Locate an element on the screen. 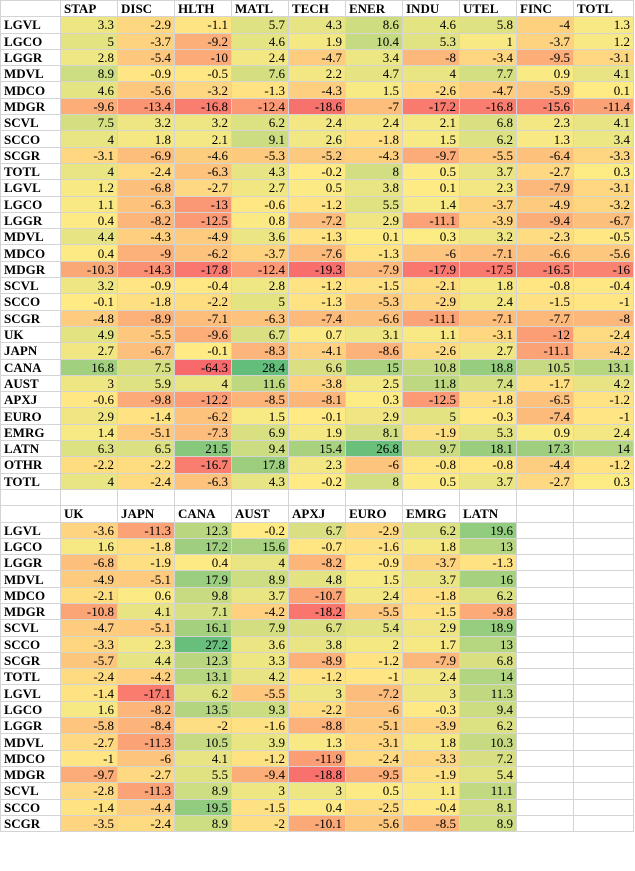  data-cell: -3.8 is located at coordinates (317, 383).